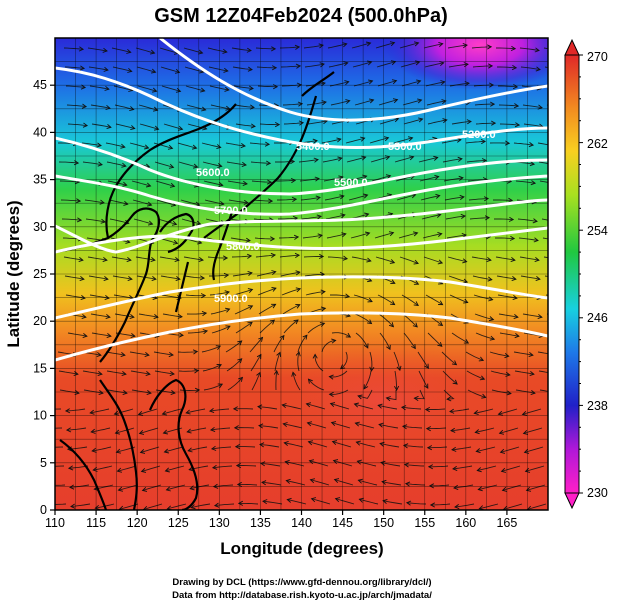 The image size is (619, 605). What do you see at coordinates (572, 47) in the screenshot?
I see `colorbar-max-arrow` at bounding box center [572, 47].